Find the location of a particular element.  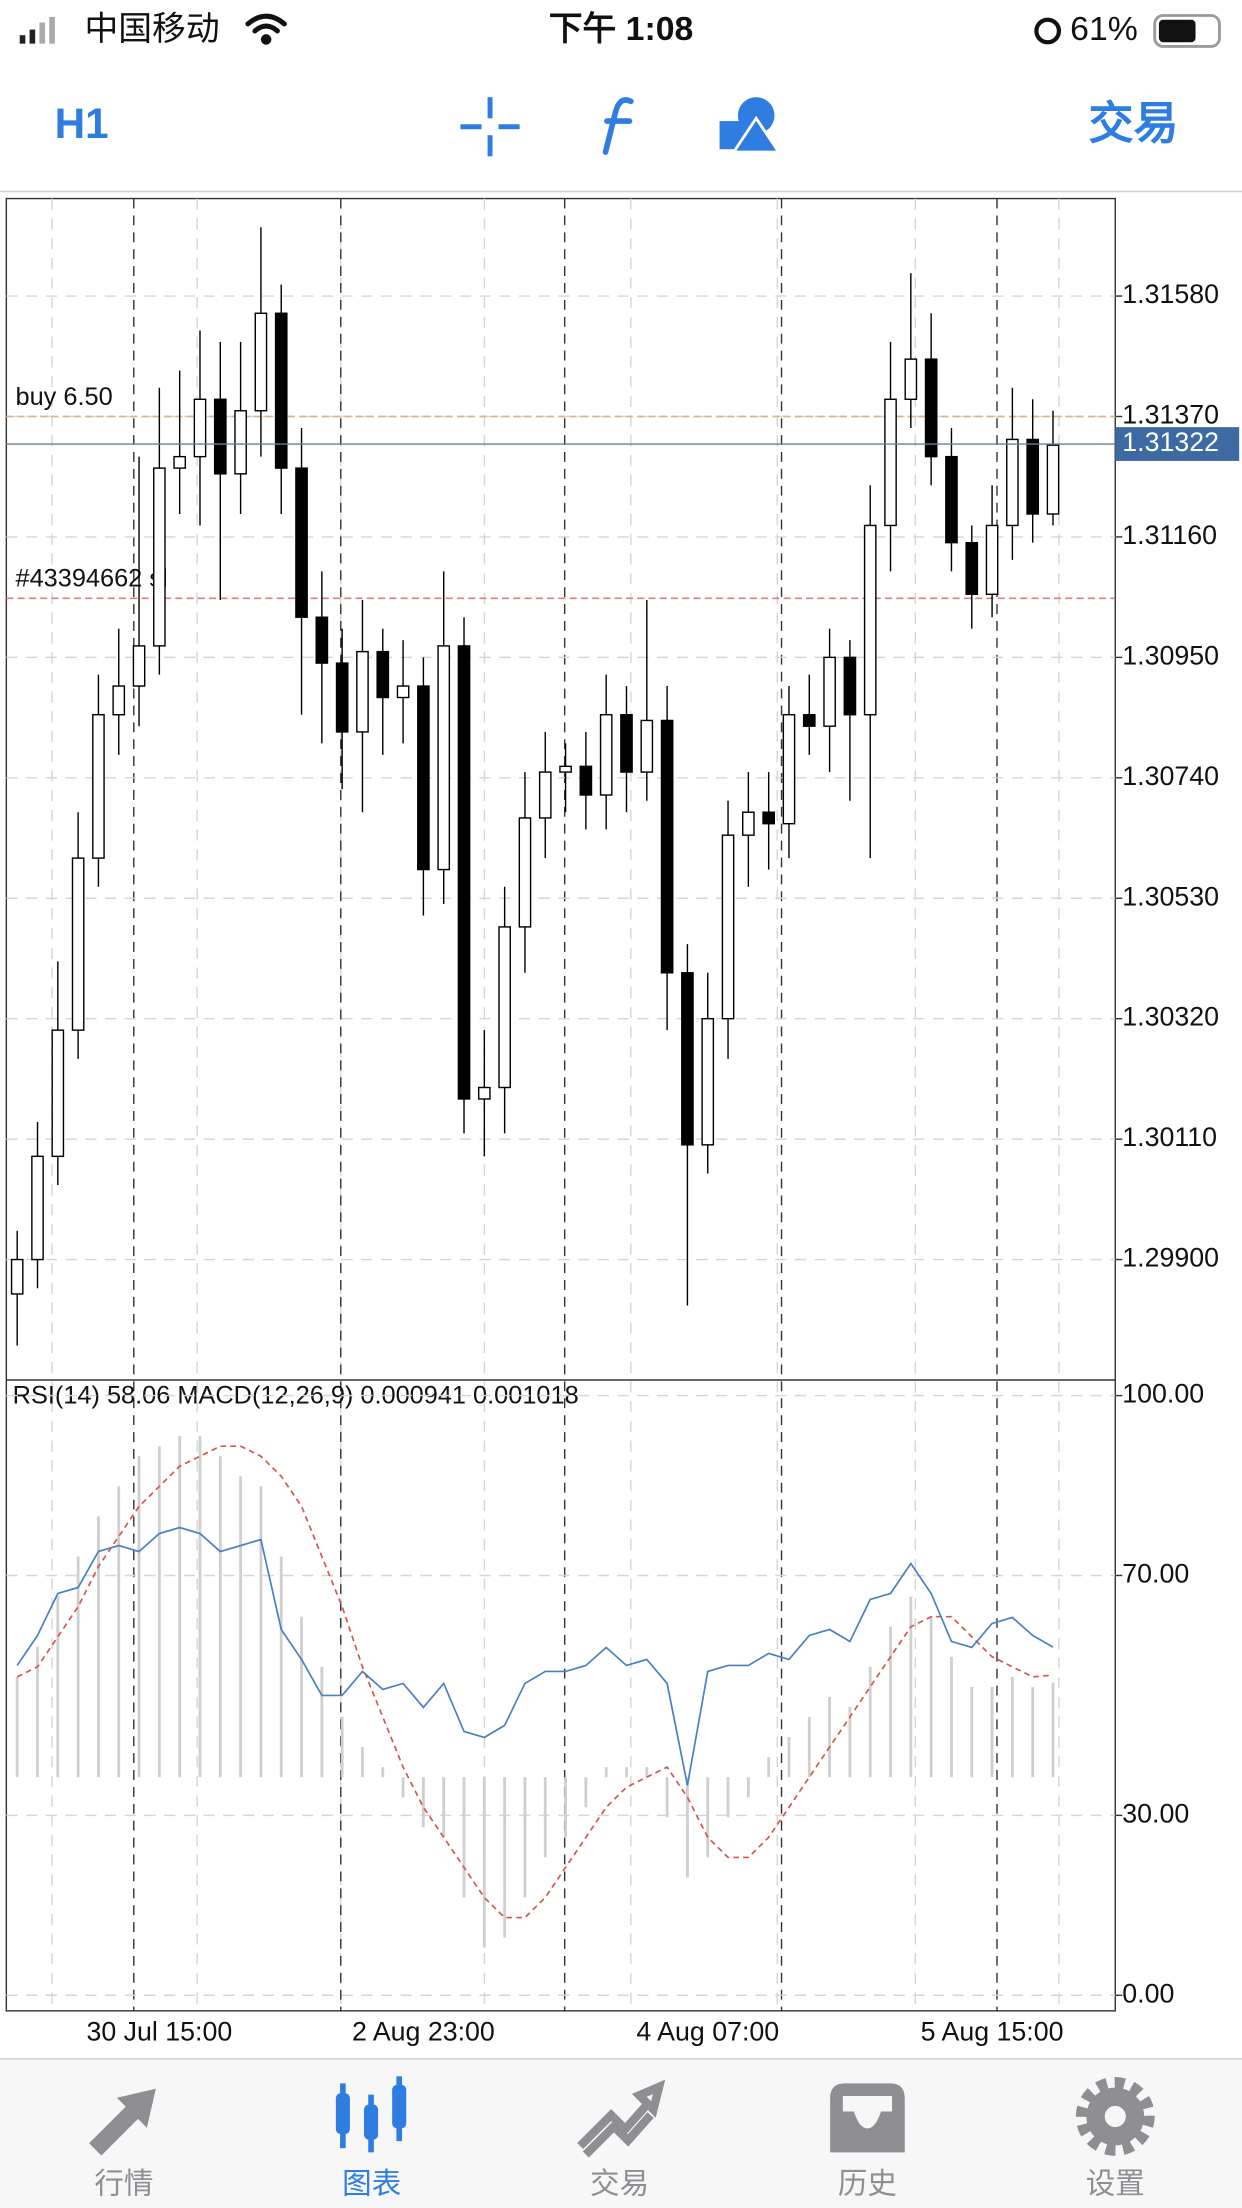

trade-button: 交易 is located at coordinates (1134, 123).